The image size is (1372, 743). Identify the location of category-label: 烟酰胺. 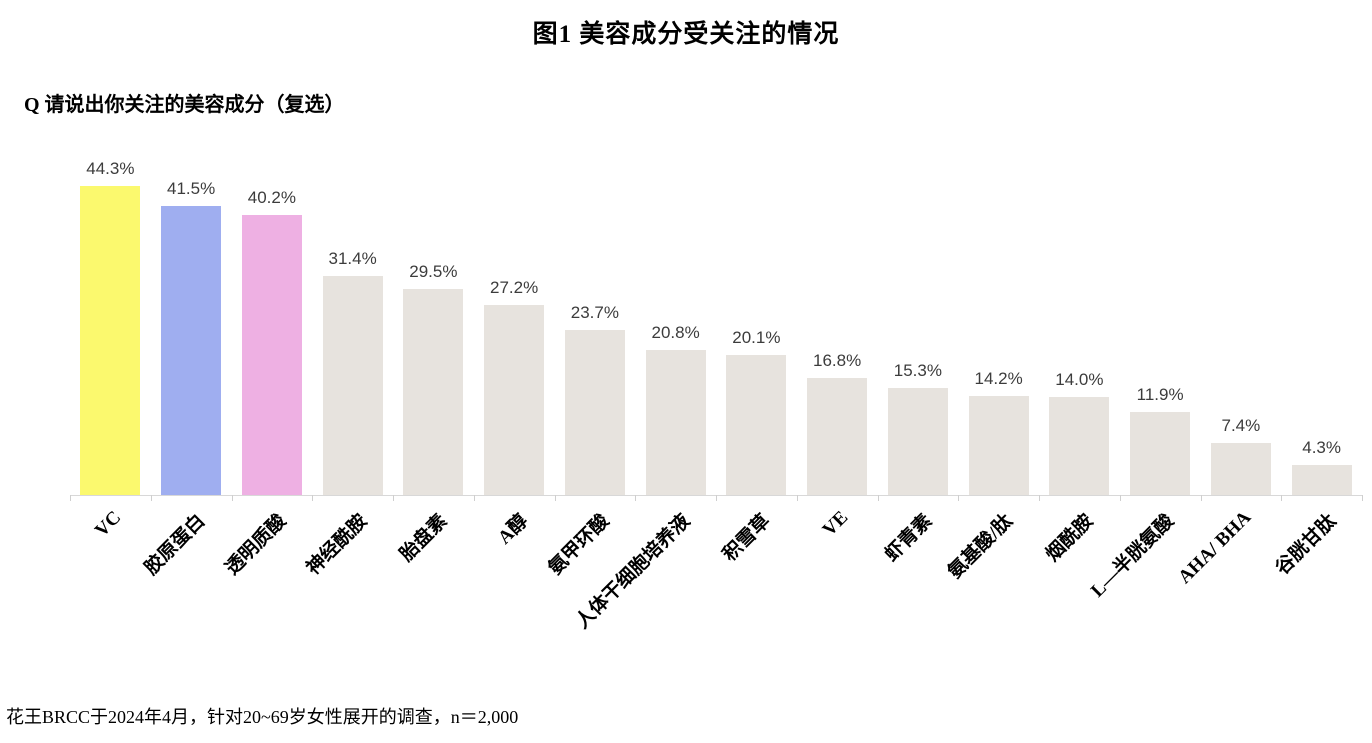
(1070, 538).